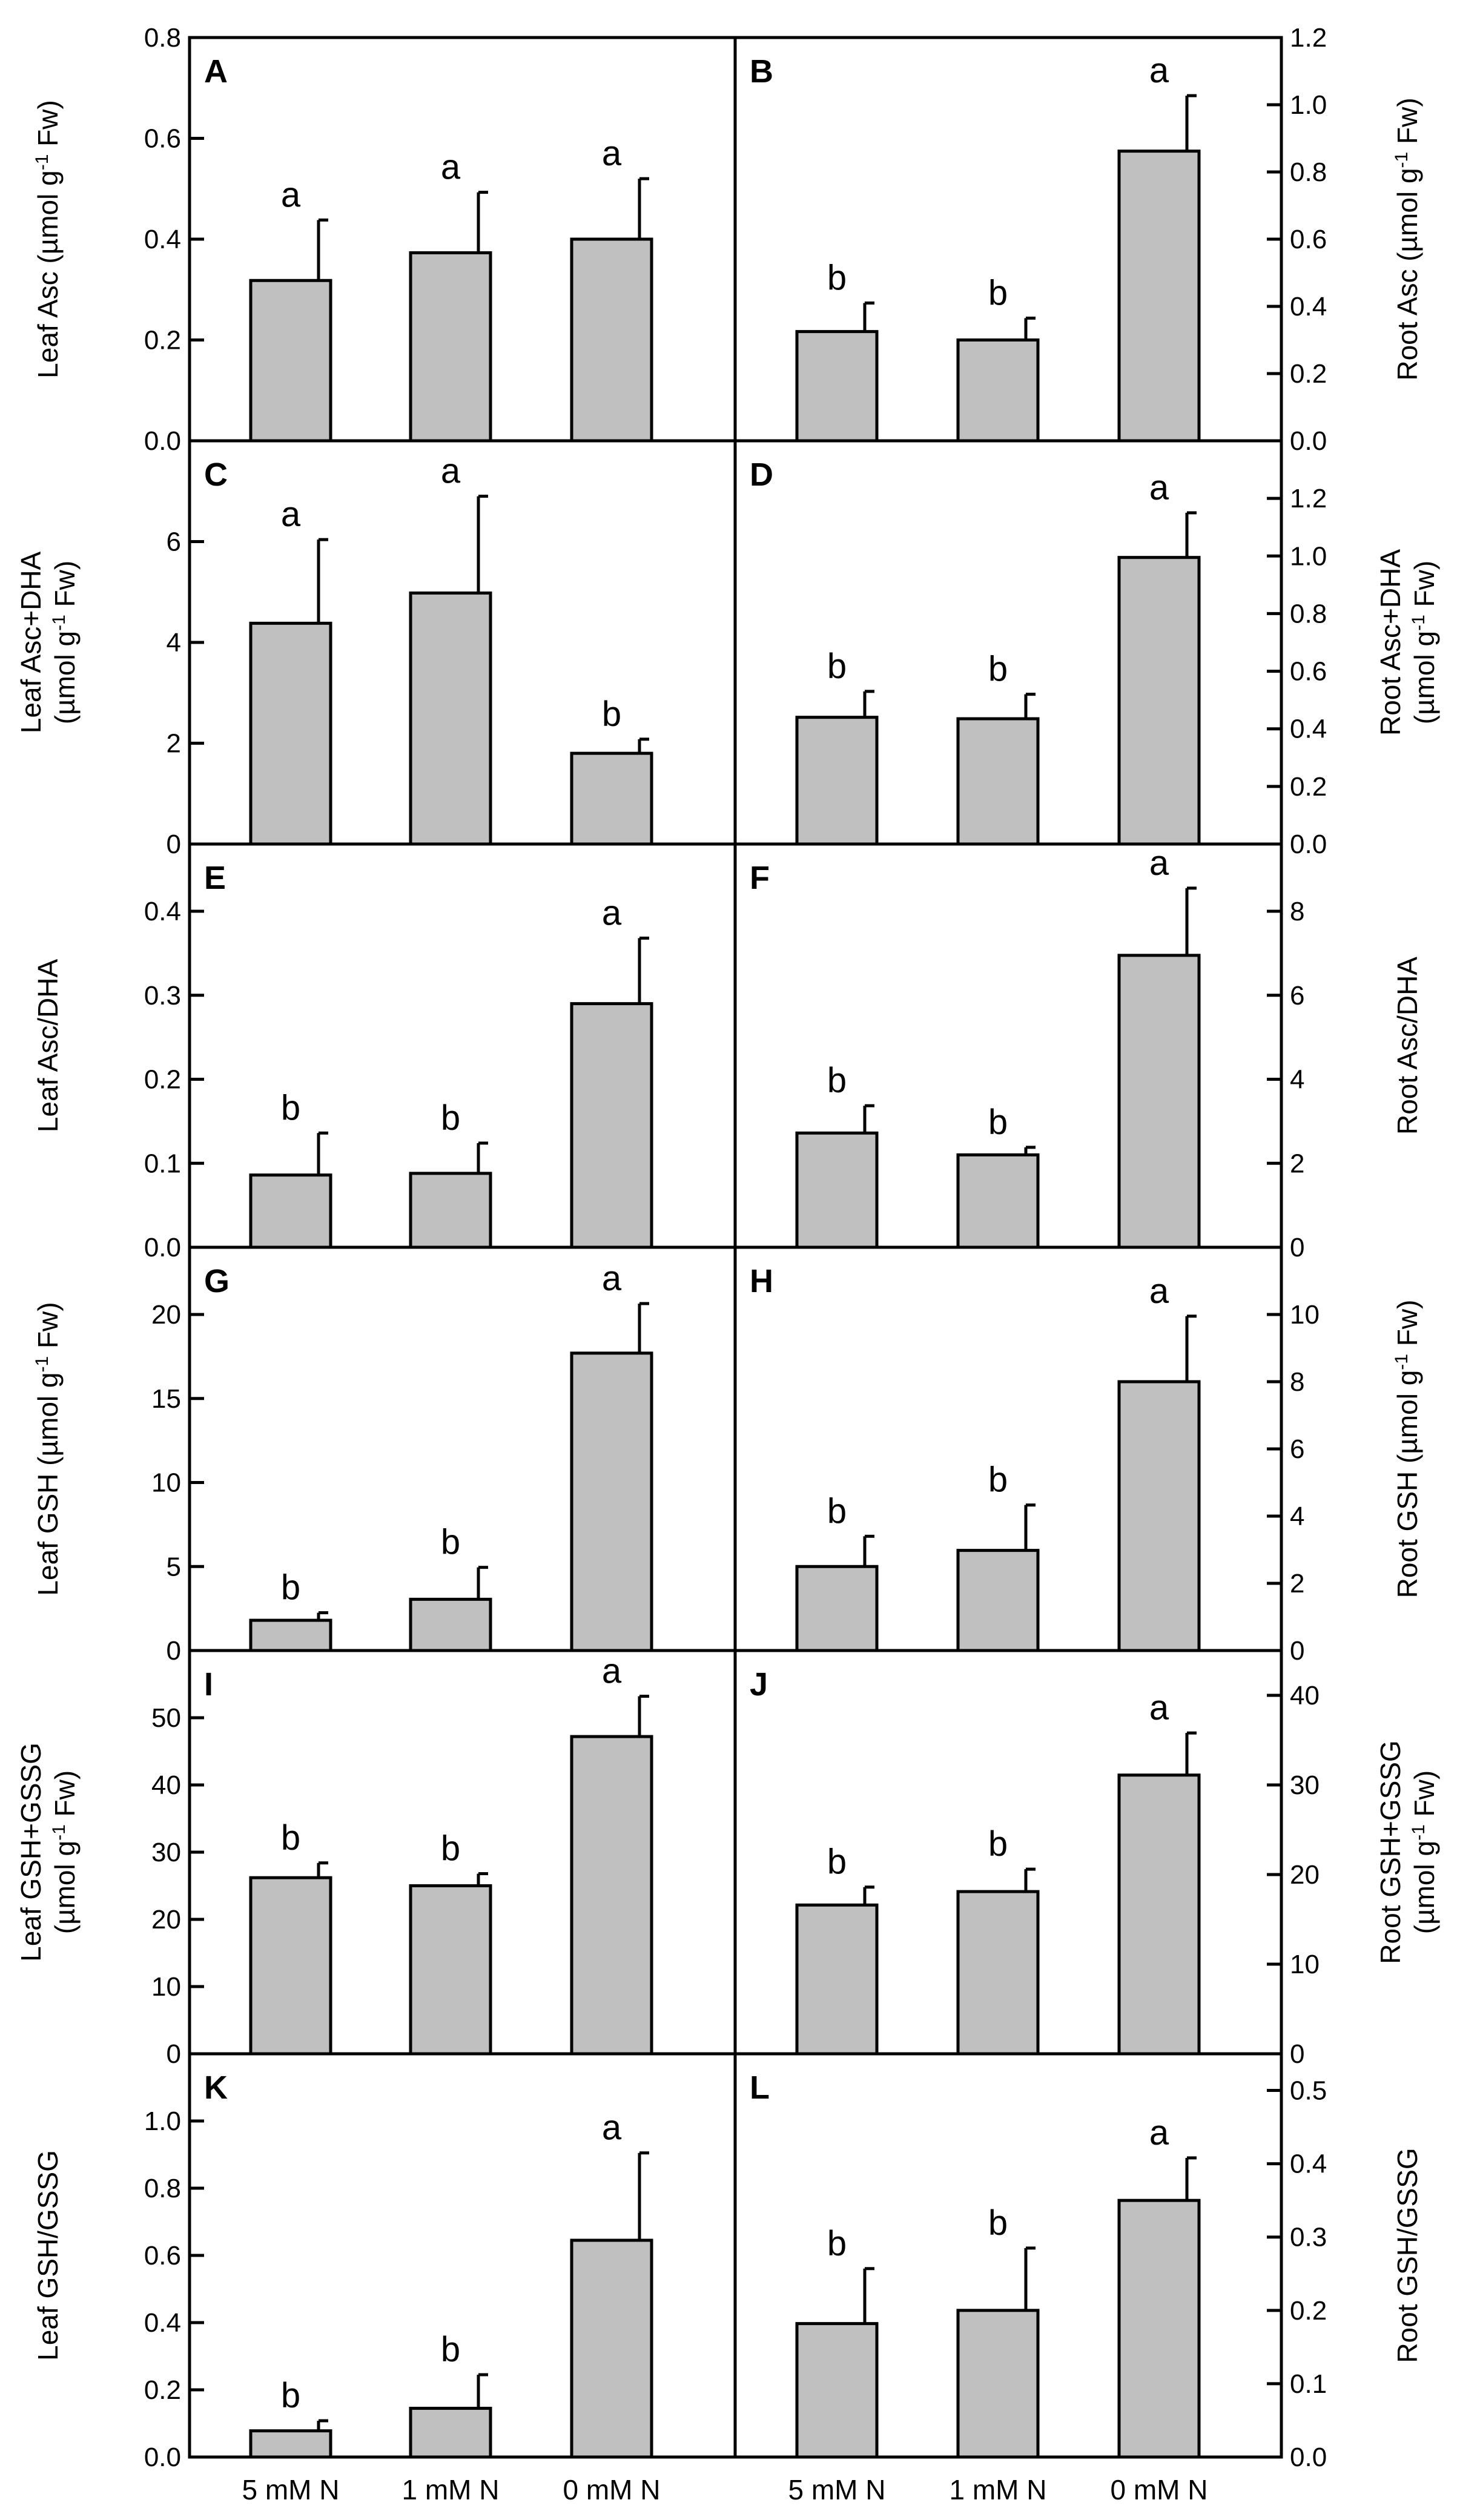 This screenshot has height=2520, width=1480. I want to click on x-category-label: 0 mM N, so click(1159, 2489).